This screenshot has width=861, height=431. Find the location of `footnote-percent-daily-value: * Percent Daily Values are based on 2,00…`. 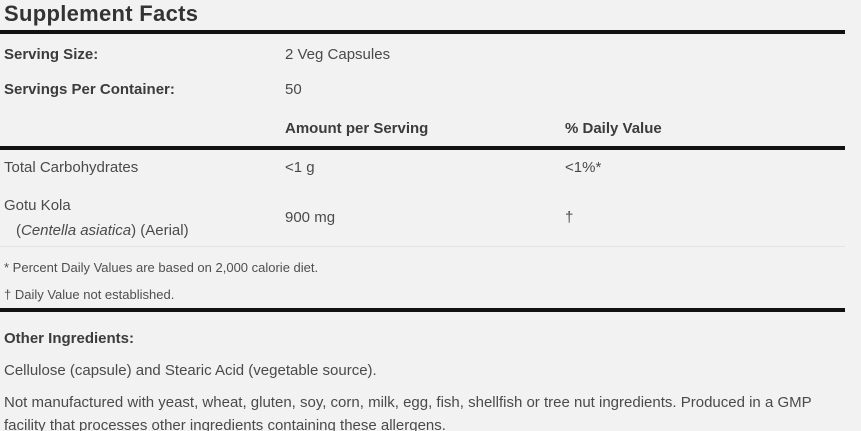

footnote-percent-daily-value: * Percent Daily Values are based on 2,00… is located at coordinates (161, 267).